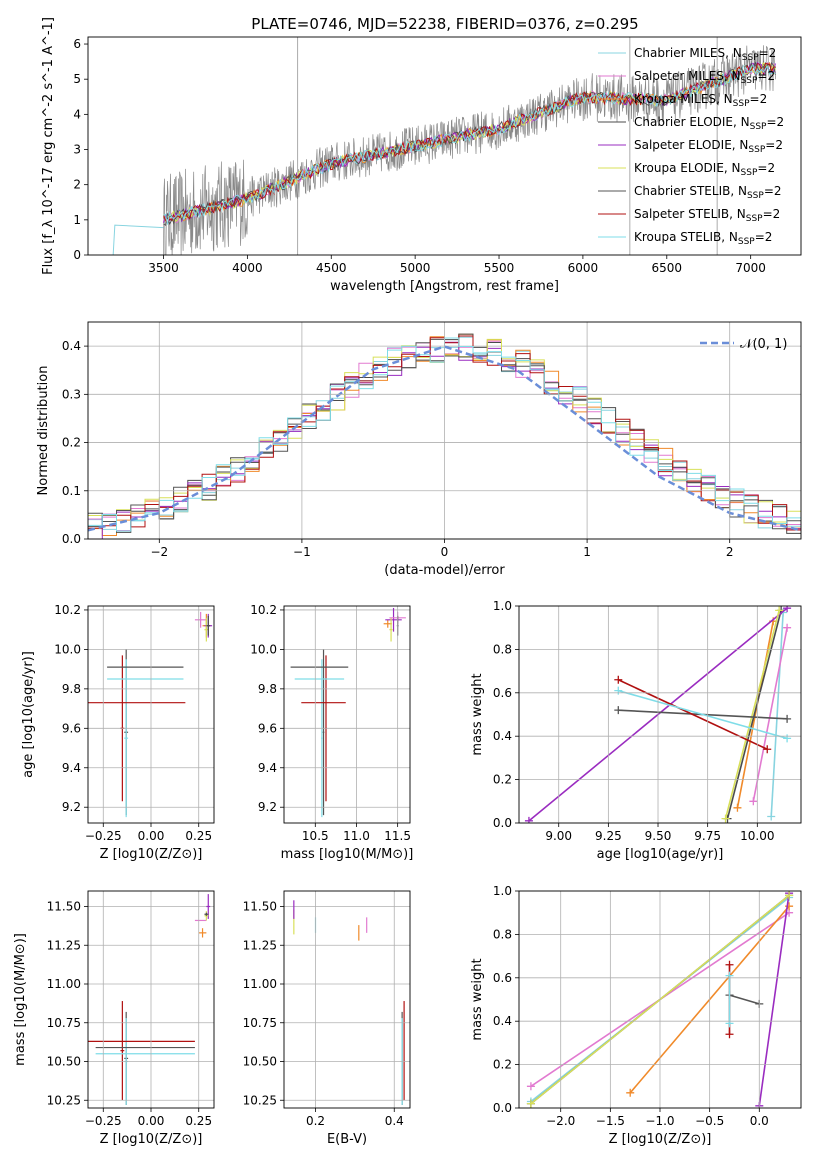 This screenshot has width=819, height=1170. I want to click on x-tick-label: 9.50, so click(658, 836).